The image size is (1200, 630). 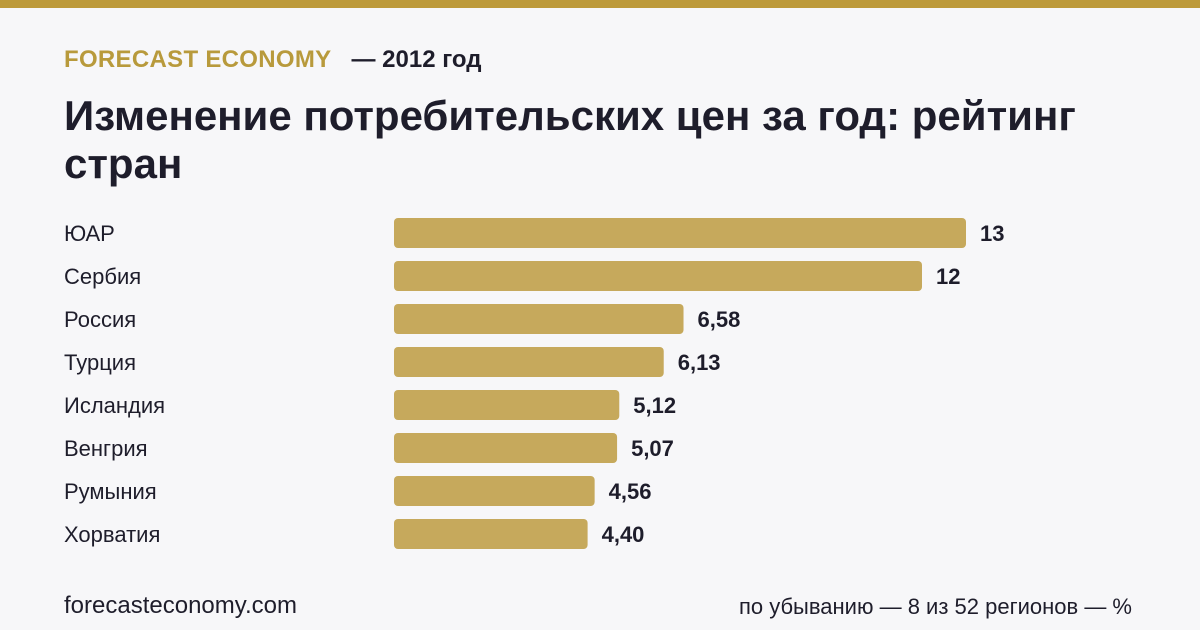 What do you see at coordinates (416, 59) in the screenshot?
I see `year-label: — 2012 год` at bounding box center [416, 59].